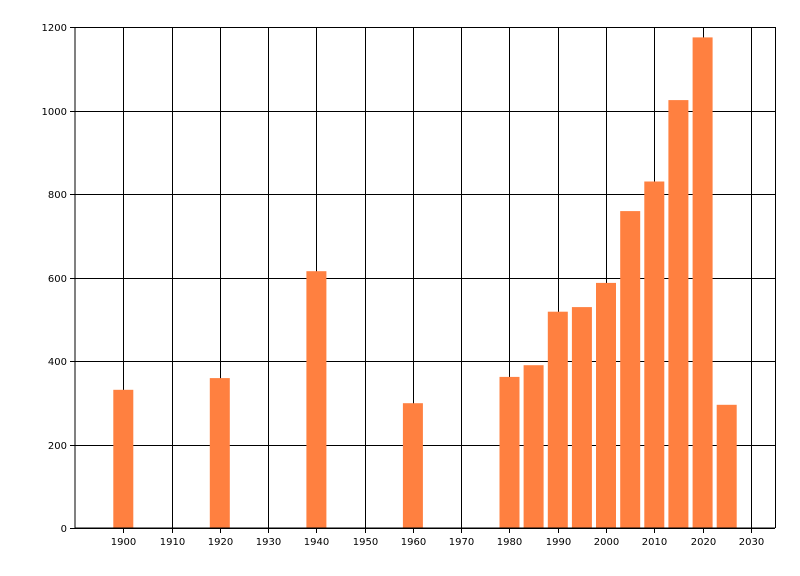  I want to click on bar-1900, so click(123, 458).